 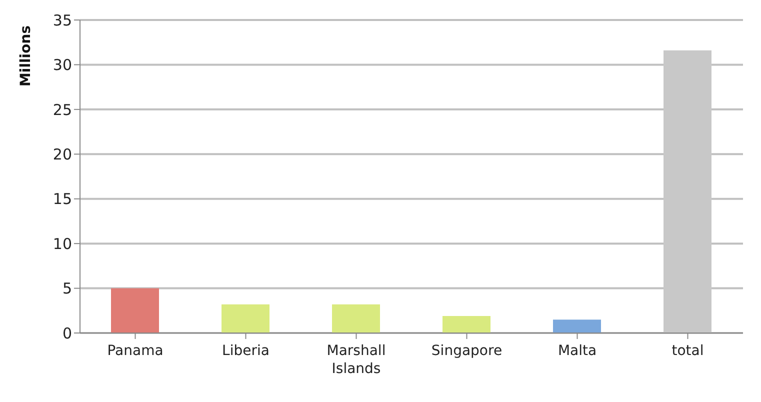 What do you see at coordinates (356, 360) in the screenshot?
I see `x-tick-label: Marshall Islands` at bounding box center [356, 360].